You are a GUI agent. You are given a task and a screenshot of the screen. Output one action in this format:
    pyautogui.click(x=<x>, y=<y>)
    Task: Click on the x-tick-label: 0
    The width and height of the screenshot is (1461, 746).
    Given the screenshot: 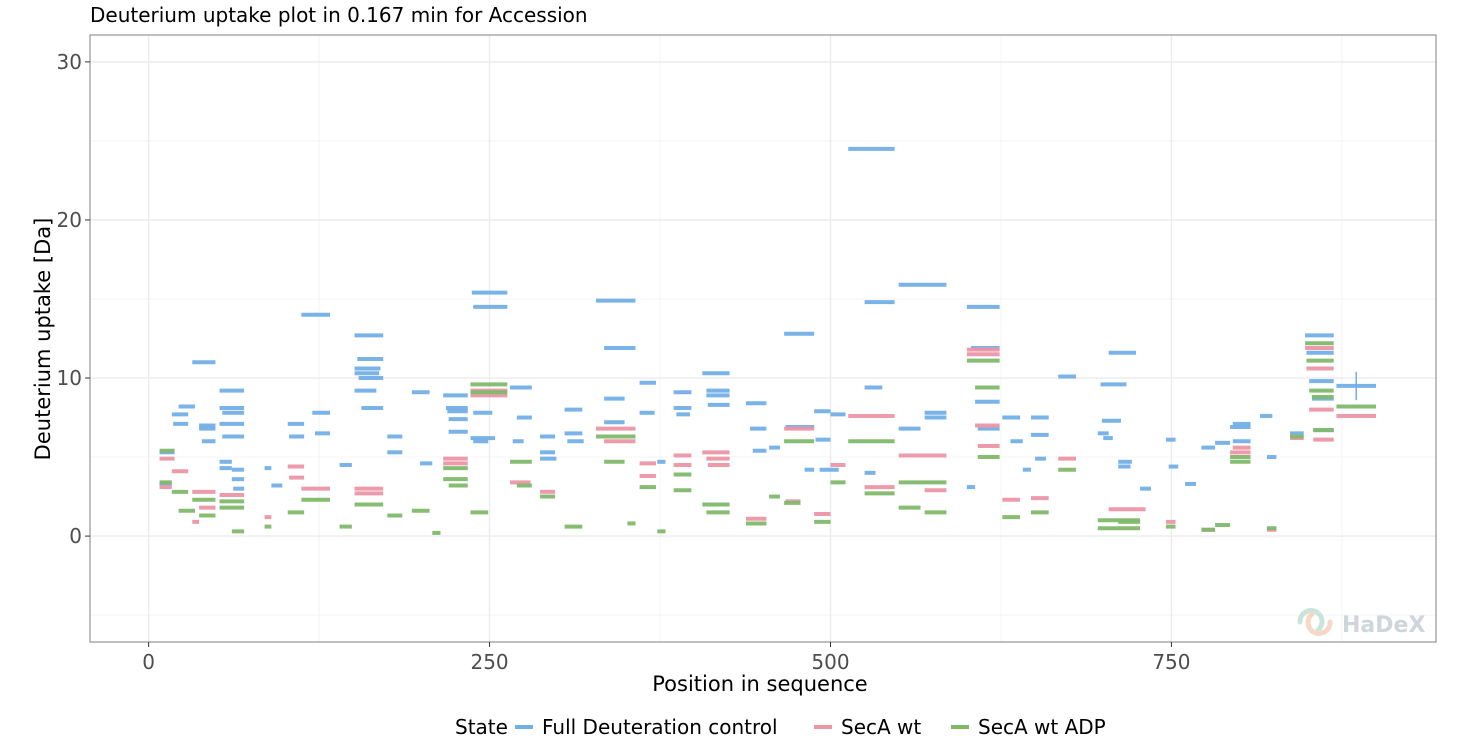 What is the action you would take?
    pyautogui.click(x=148, y=662)
    